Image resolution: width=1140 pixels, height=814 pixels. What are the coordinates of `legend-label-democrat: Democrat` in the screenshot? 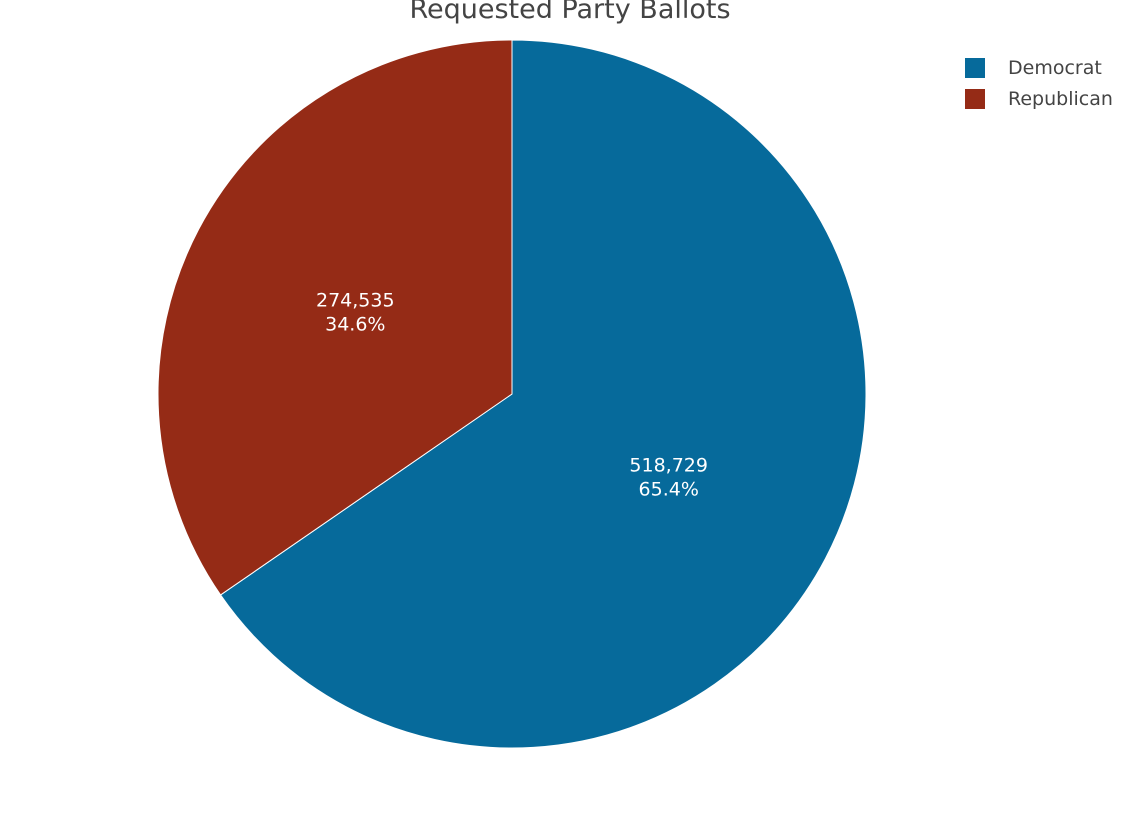 It's located at (1055, 67).